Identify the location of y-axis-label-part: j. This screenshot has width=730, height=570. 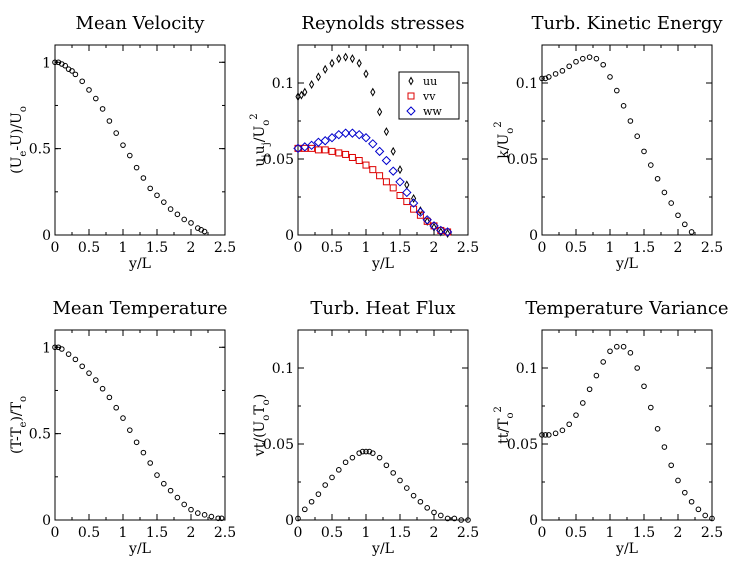
(266, 144).